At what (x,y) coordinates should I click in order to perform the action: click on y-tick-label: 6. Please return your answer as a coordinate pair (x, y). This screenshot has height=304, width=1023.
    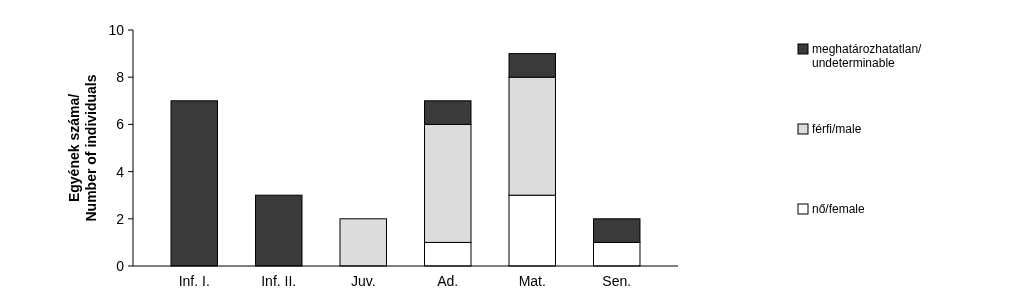
    Looking at the image, I should click on (120, 124).